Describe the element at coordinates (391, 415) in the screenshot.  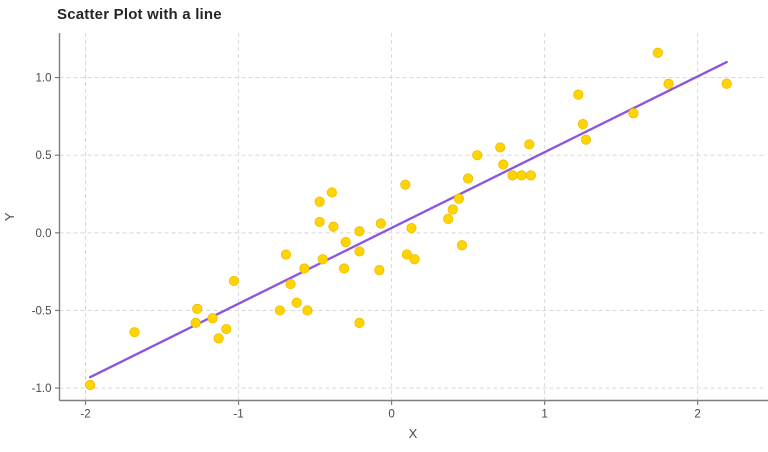
I see `x-tick-label: 0` at that location.